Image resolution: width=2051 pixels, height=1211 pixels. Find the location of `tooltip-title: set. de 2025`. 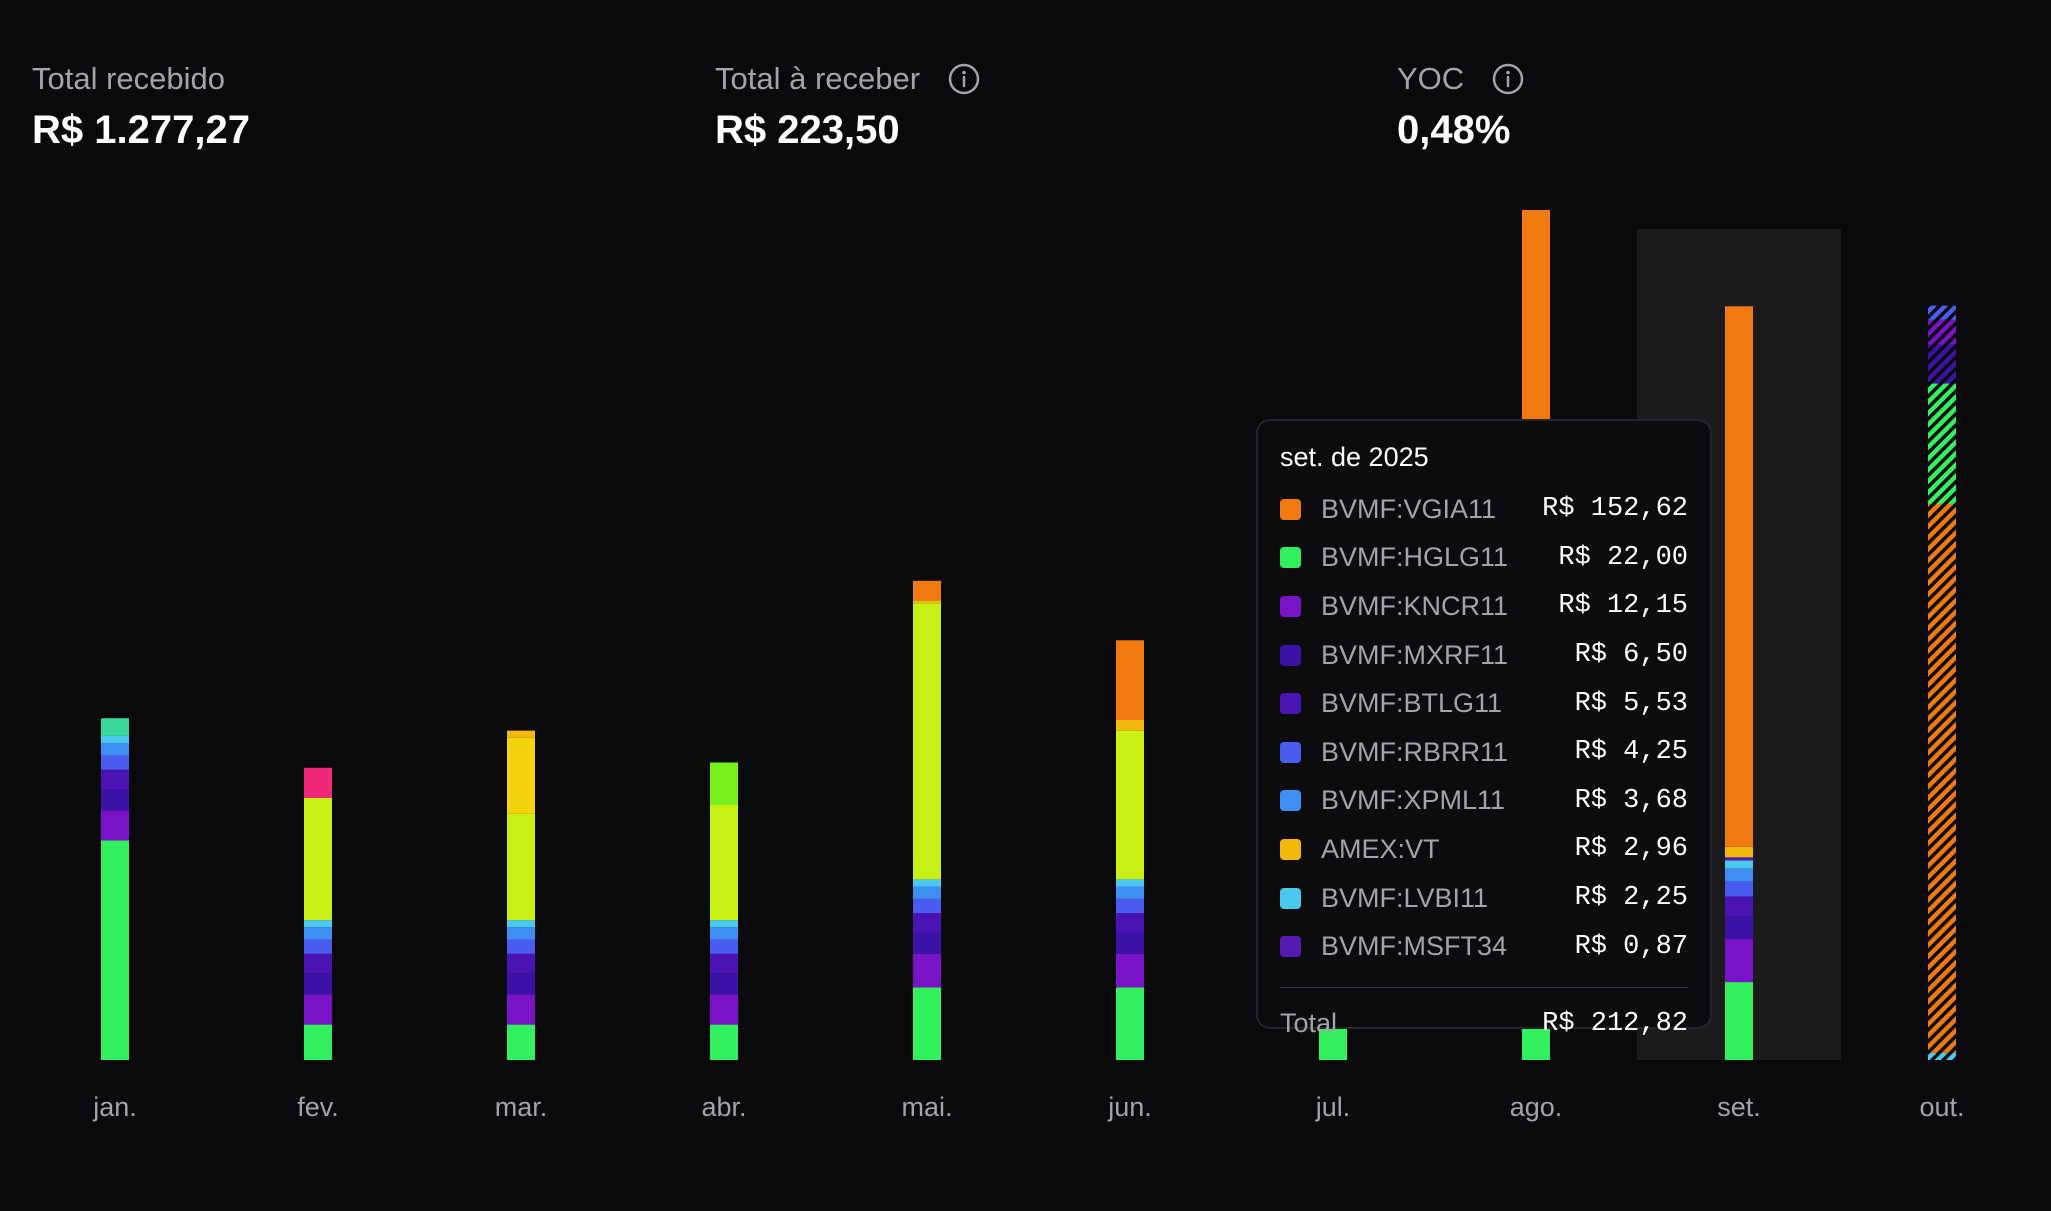

tooltip-title: set. de 2025 is located at coordinates (1354, 457).